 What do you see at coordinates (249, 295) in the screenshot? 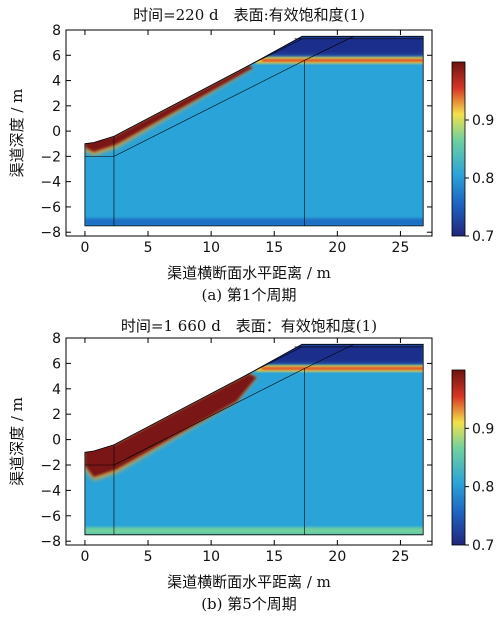
I see `chart-caption: (a) 第1个周期` at bounding box center [249, 295].